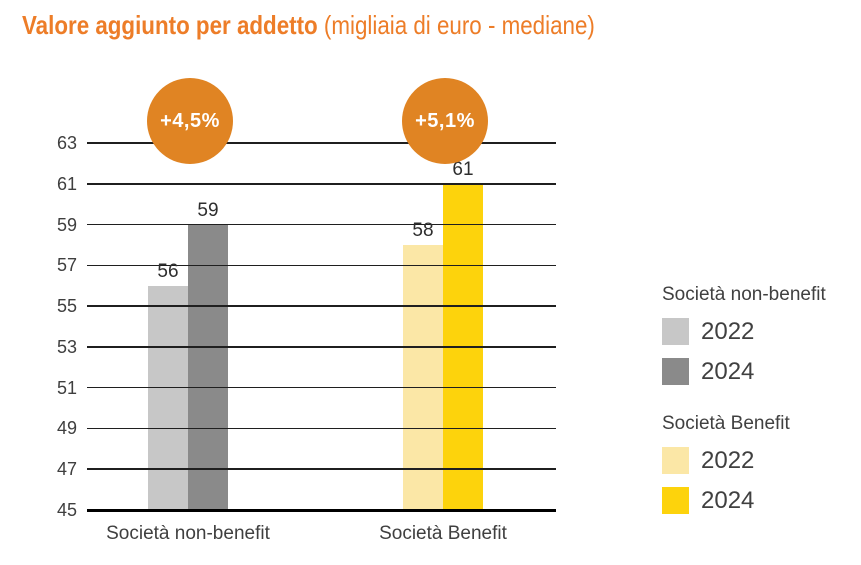  What do you see at coordinates (423, 377) in the screenshot?
I see `bar-societ-benefit-2022` at bounding box center [423, 377].